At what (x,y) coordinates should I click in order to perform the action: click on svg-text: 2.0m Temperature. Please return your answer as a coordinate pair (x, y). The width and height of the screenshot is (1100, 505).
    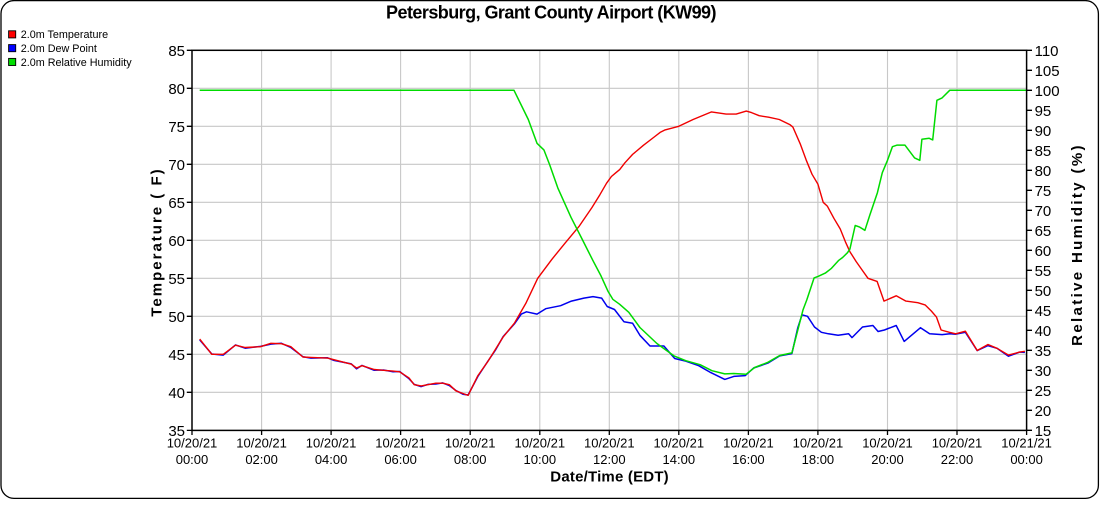
    Looking at the image, I should click on (64, 35).